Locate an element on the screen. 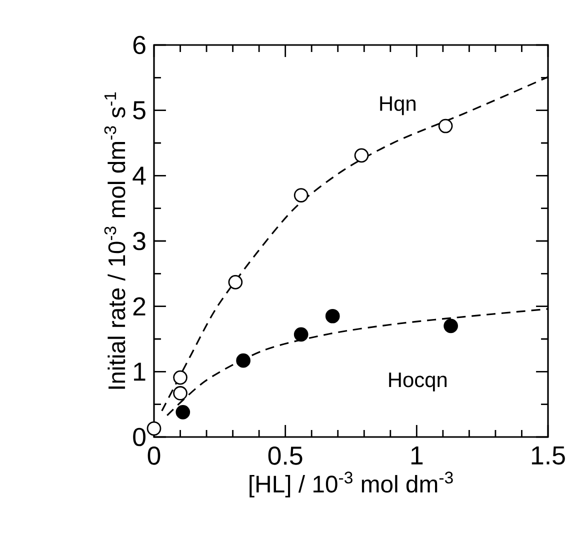  y-tick-label: 6 is located at coordinates (139, 45).